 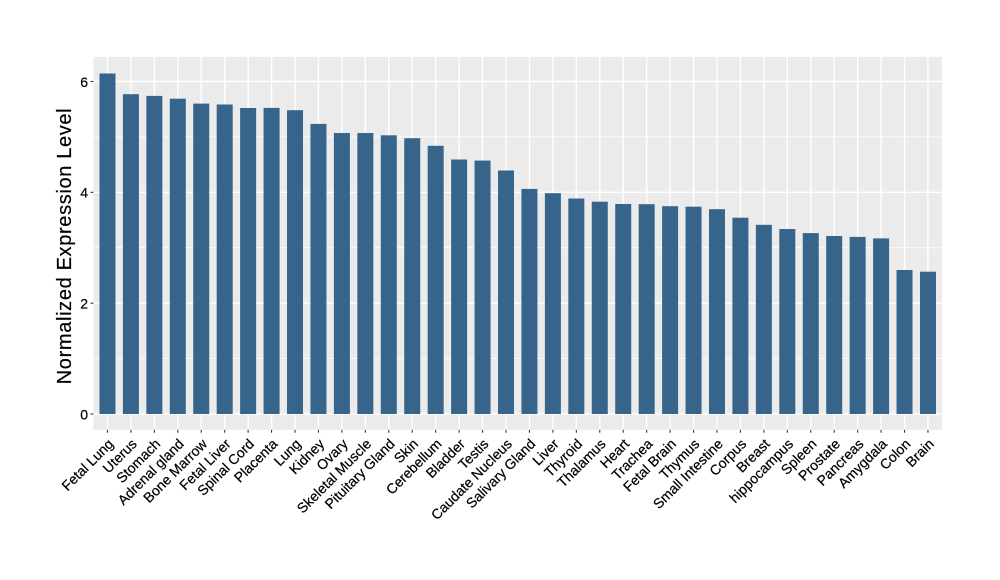 What do you see at coordinates (84, 193) in the screenshot?
I see `svg-text: 4` at bounding box center [84, 193].